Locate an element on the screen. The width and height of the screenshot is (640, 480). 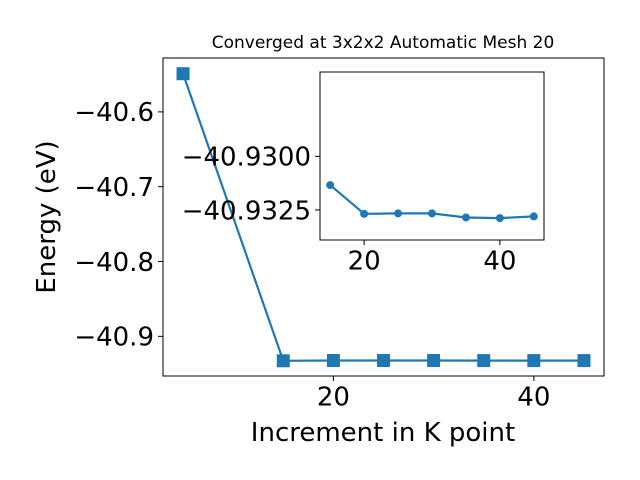
main-x-tick-label: 40 is located at coordinates (533, 398).